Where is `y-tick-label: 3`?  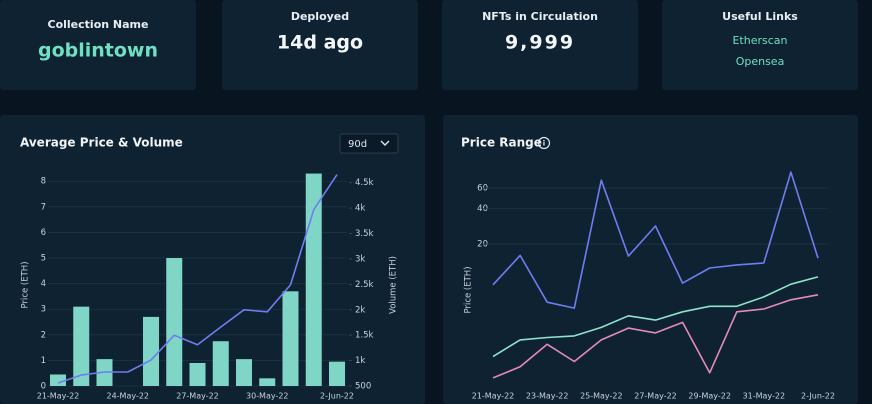 y-tick-label: 3 is located at coordinates (43, 310).